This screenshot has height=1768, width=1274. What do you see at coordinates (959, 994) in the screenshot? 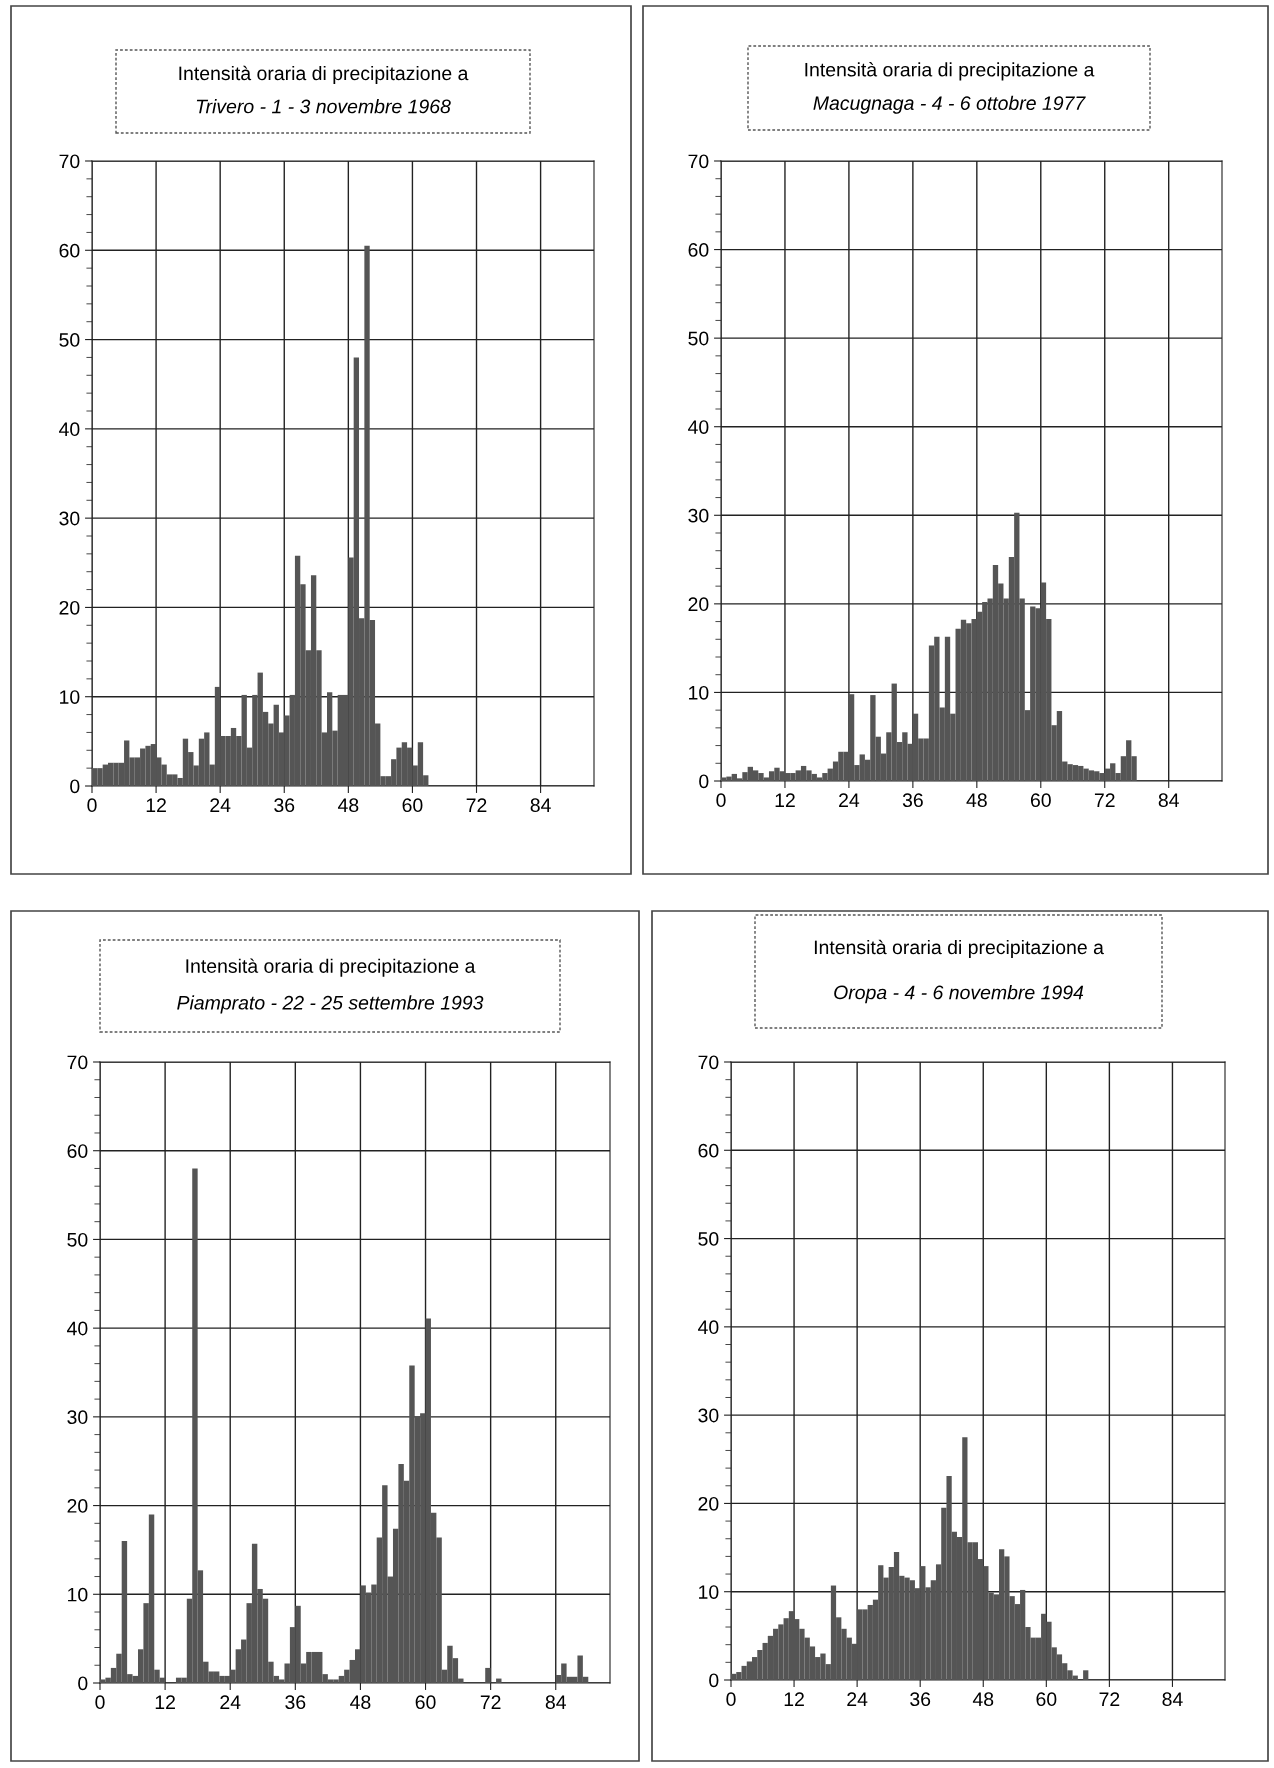
I see `chart-subtitle: Oropa - 4 - 6 novembre 1994` at bounding box center [959, 994].